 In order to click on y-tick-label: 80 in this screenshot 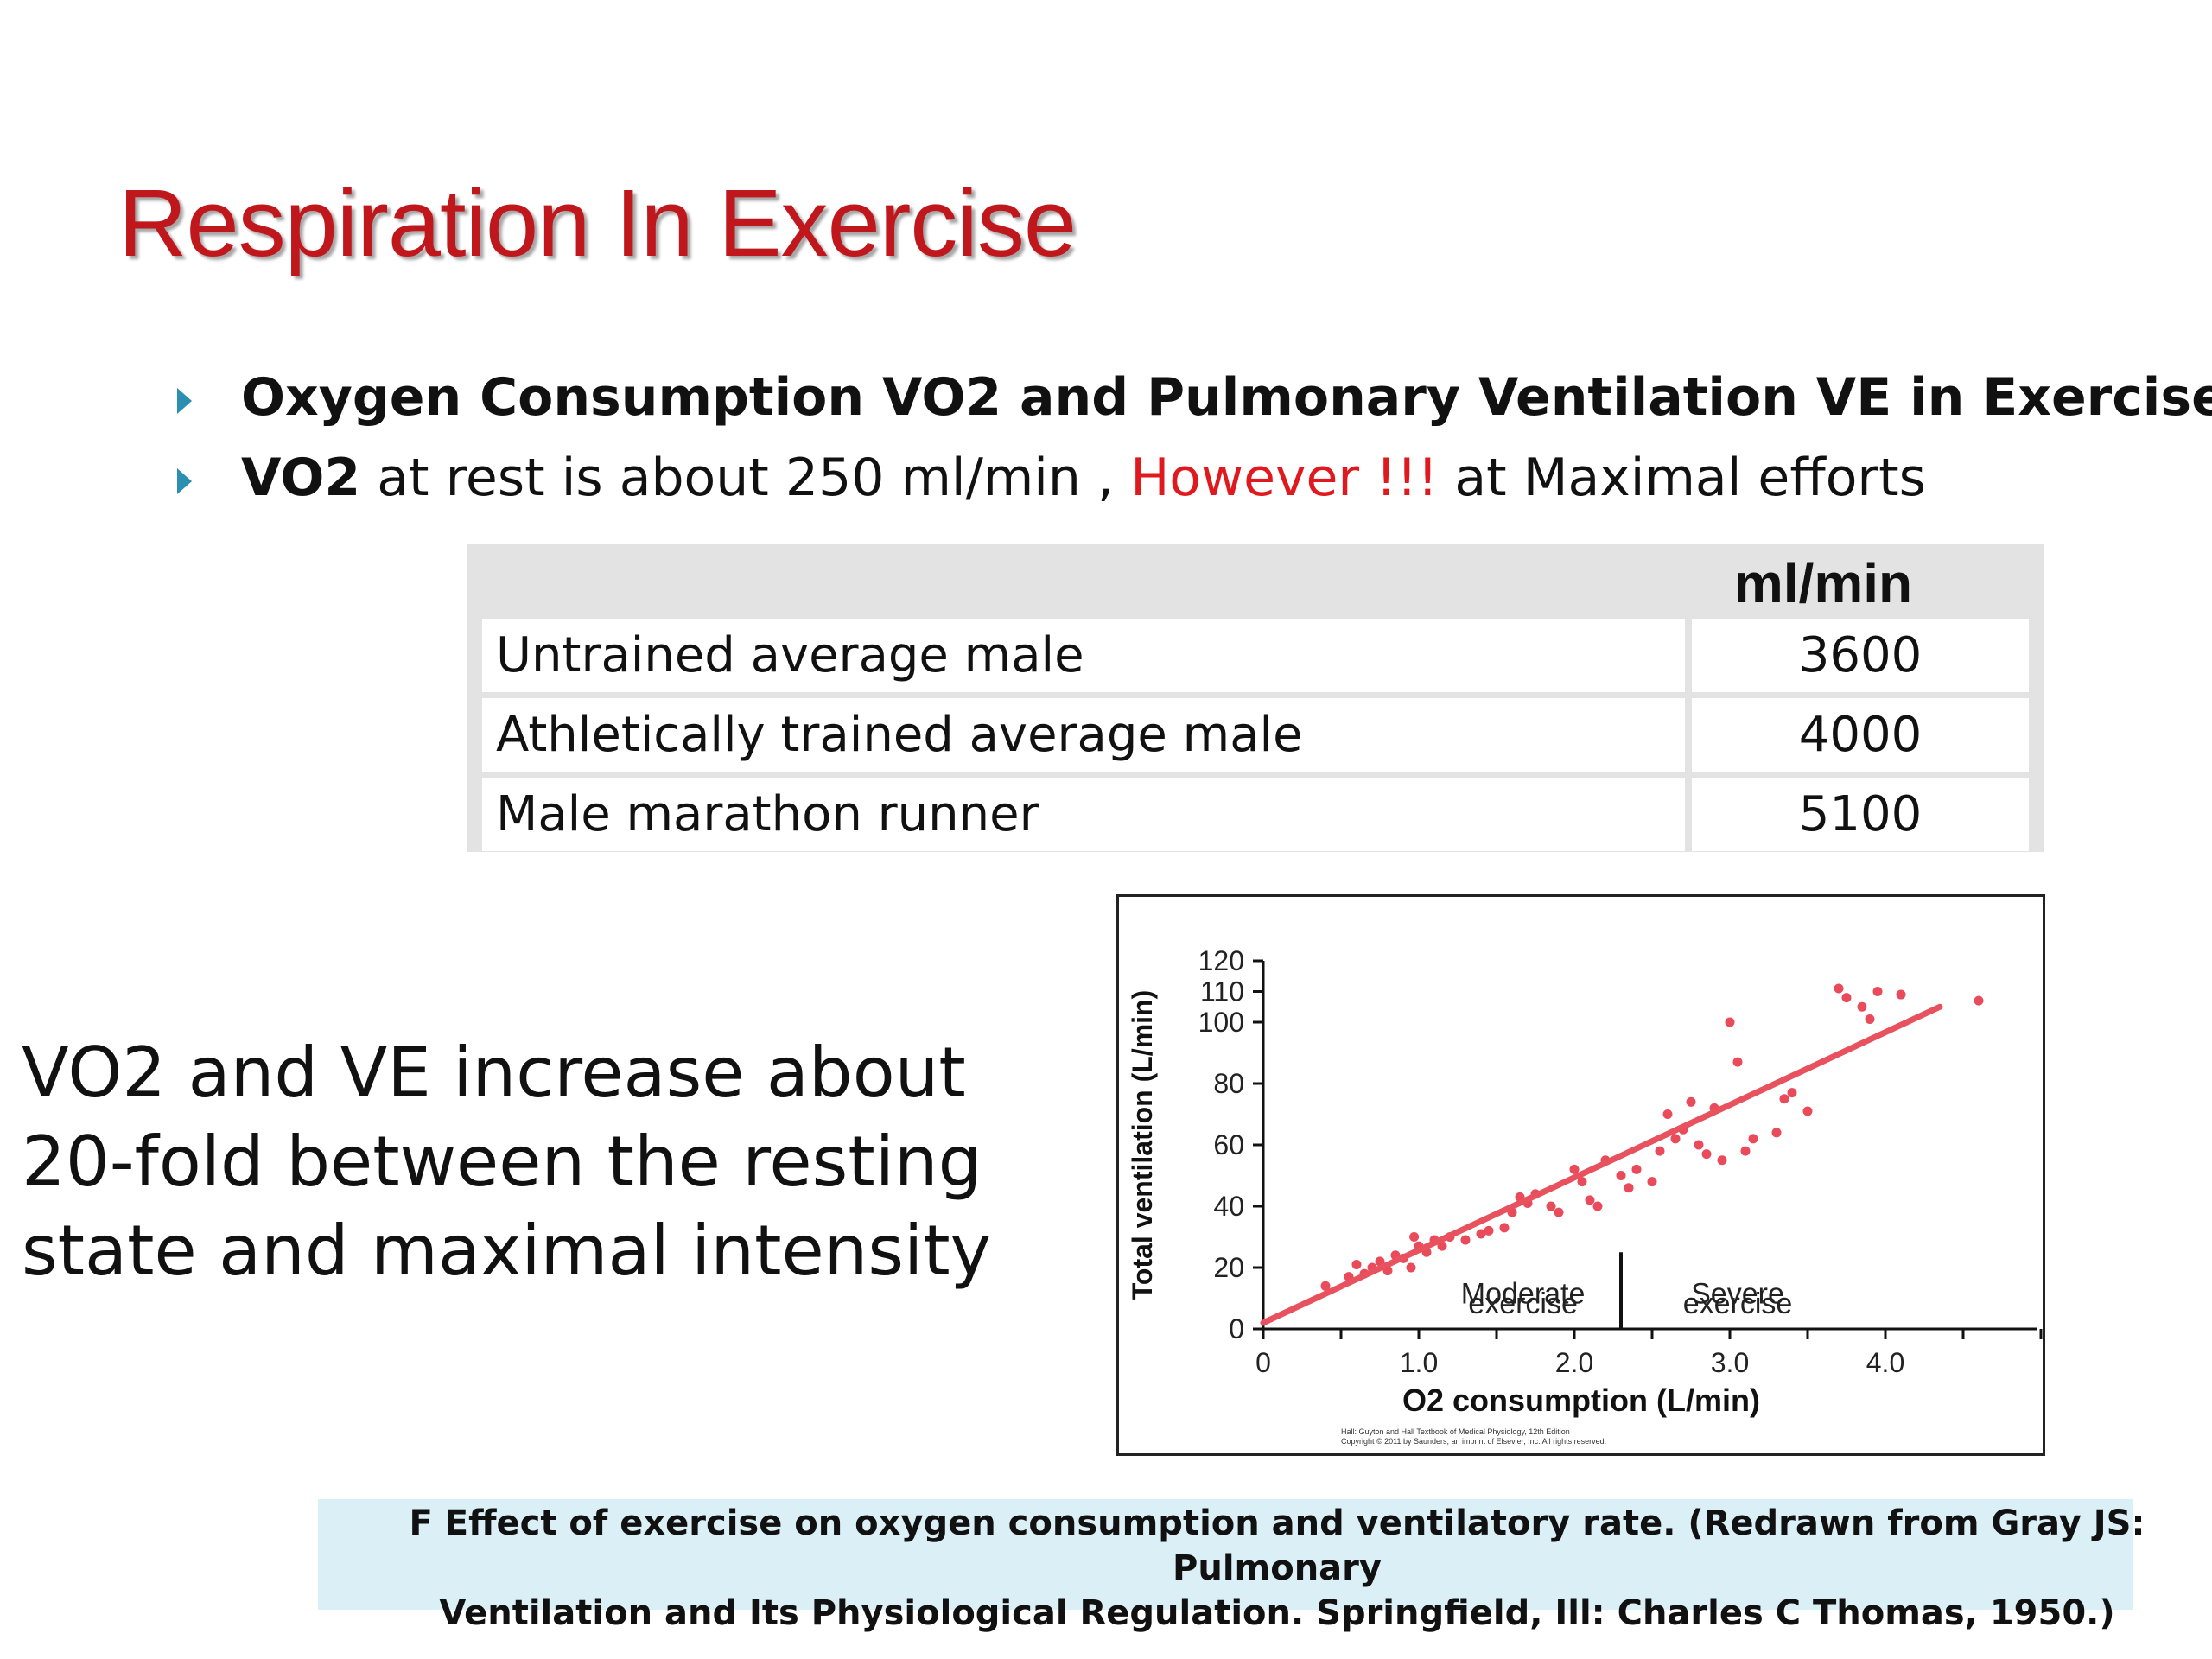, I will do `click(1228, 1083)`.